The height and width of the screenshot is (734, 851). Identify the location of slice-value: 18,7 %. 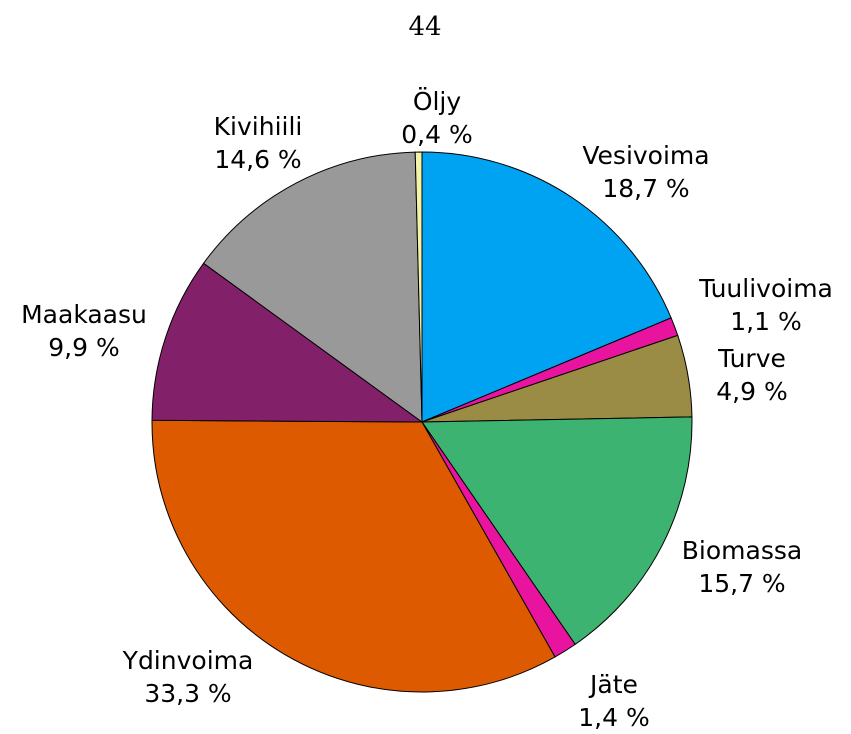
(645, 188).